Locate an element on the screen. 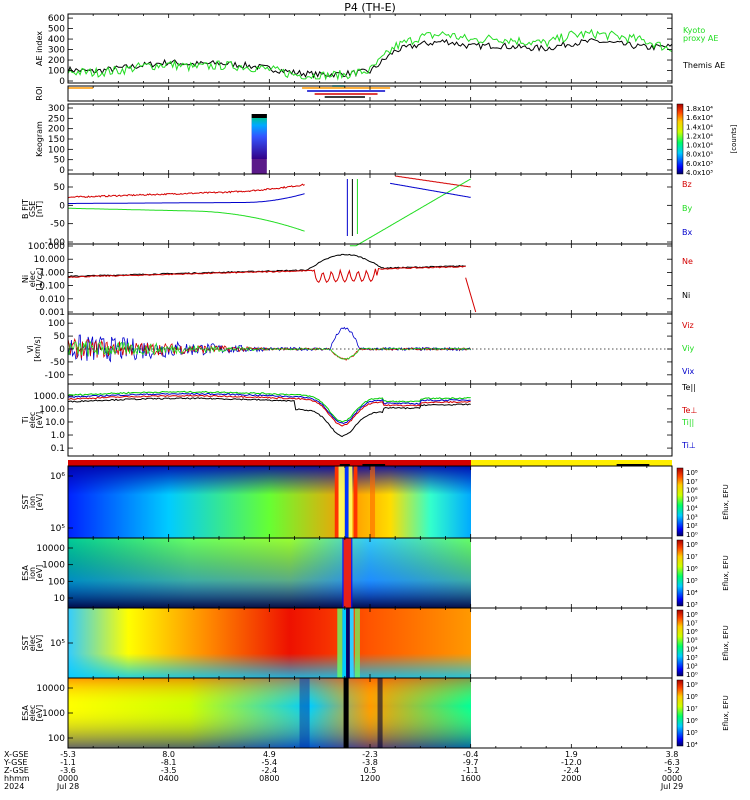 The height and width of the screenshot is (800, 750). temperature-legend-tepar: Te|| is located at coordinates (688, 387).